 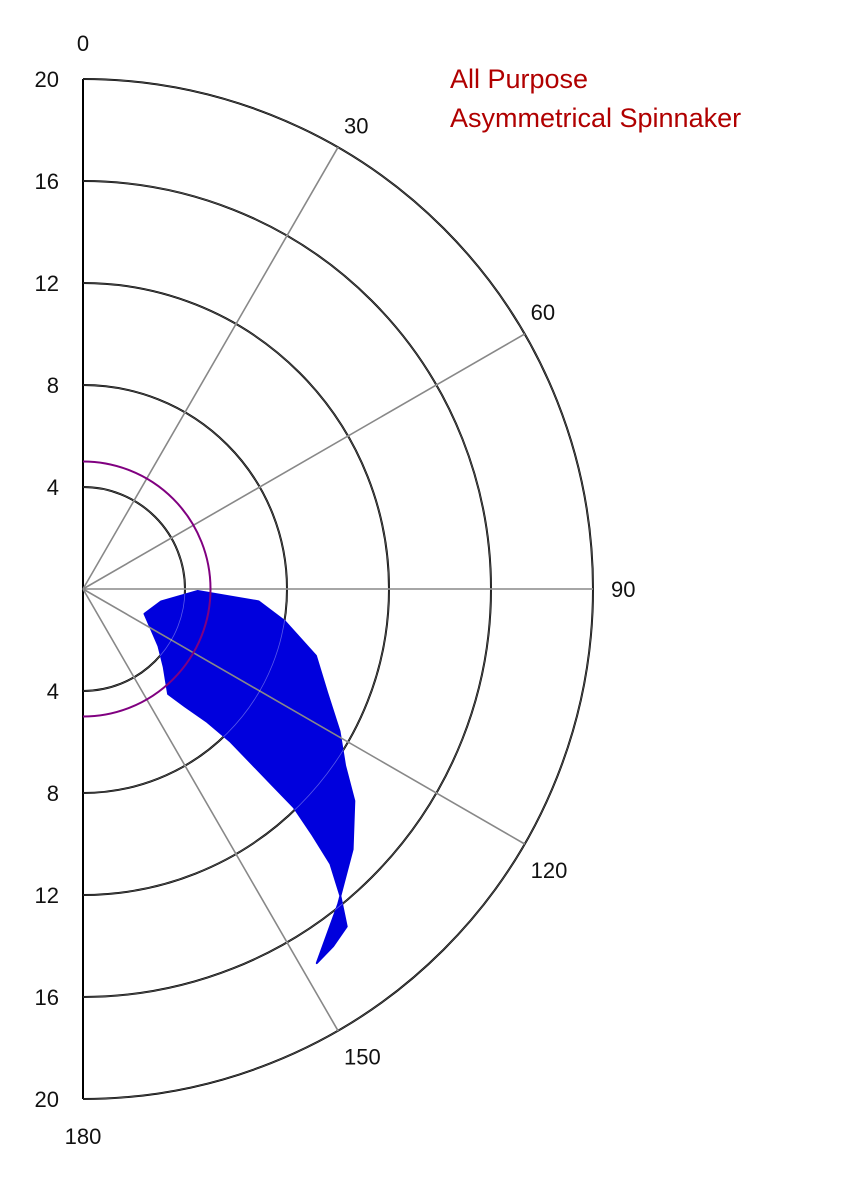 I want to click on angle-tick-label: 180, so click(x=83, y=1136).